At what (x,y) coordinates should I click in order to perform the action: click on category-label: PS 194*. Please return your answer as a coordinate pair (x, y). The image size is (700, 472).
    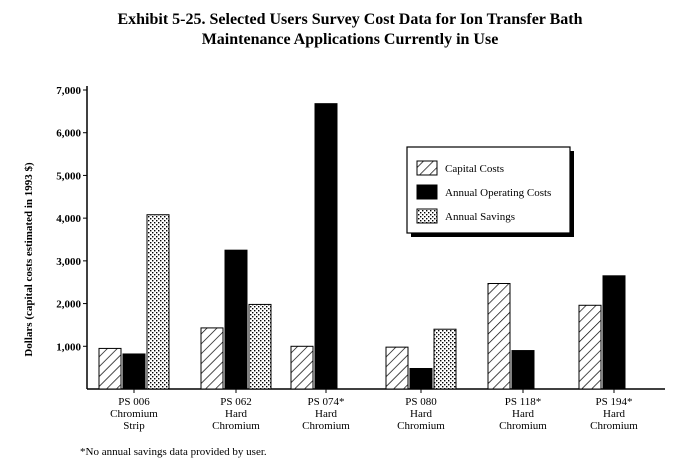
    Looking at the image, I should click on (614, 402).